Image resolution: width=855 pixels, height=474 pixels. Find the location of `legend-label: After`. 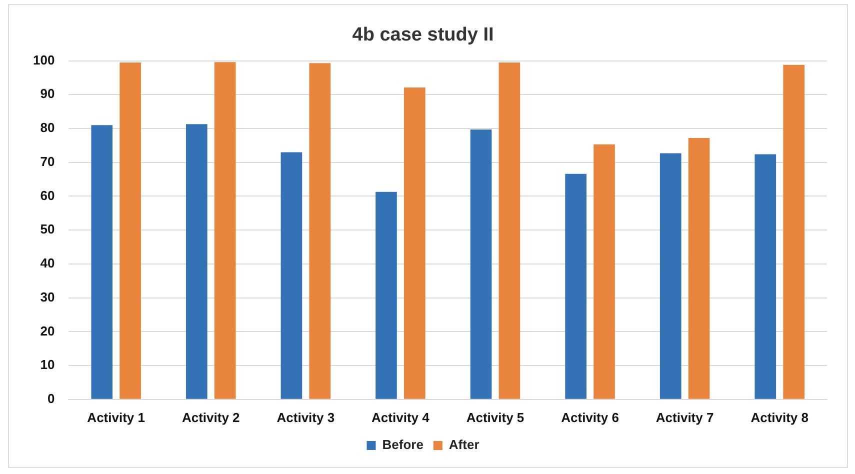

legend-label: After is located at coordinates (464, 444).